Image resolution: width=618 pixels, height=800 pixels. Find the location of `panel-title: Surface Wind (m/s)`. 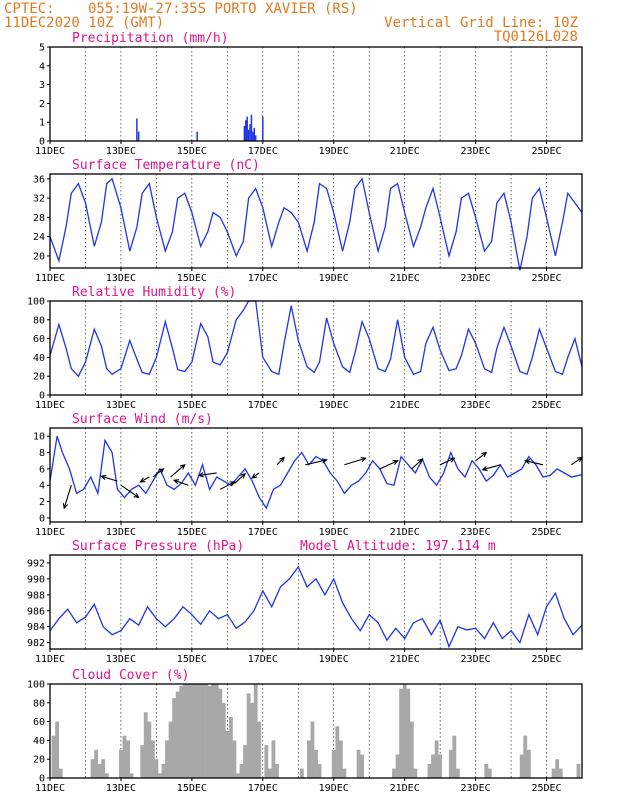

panel-title: Surface Wind (m/s) is located at coordinates (142, 419).